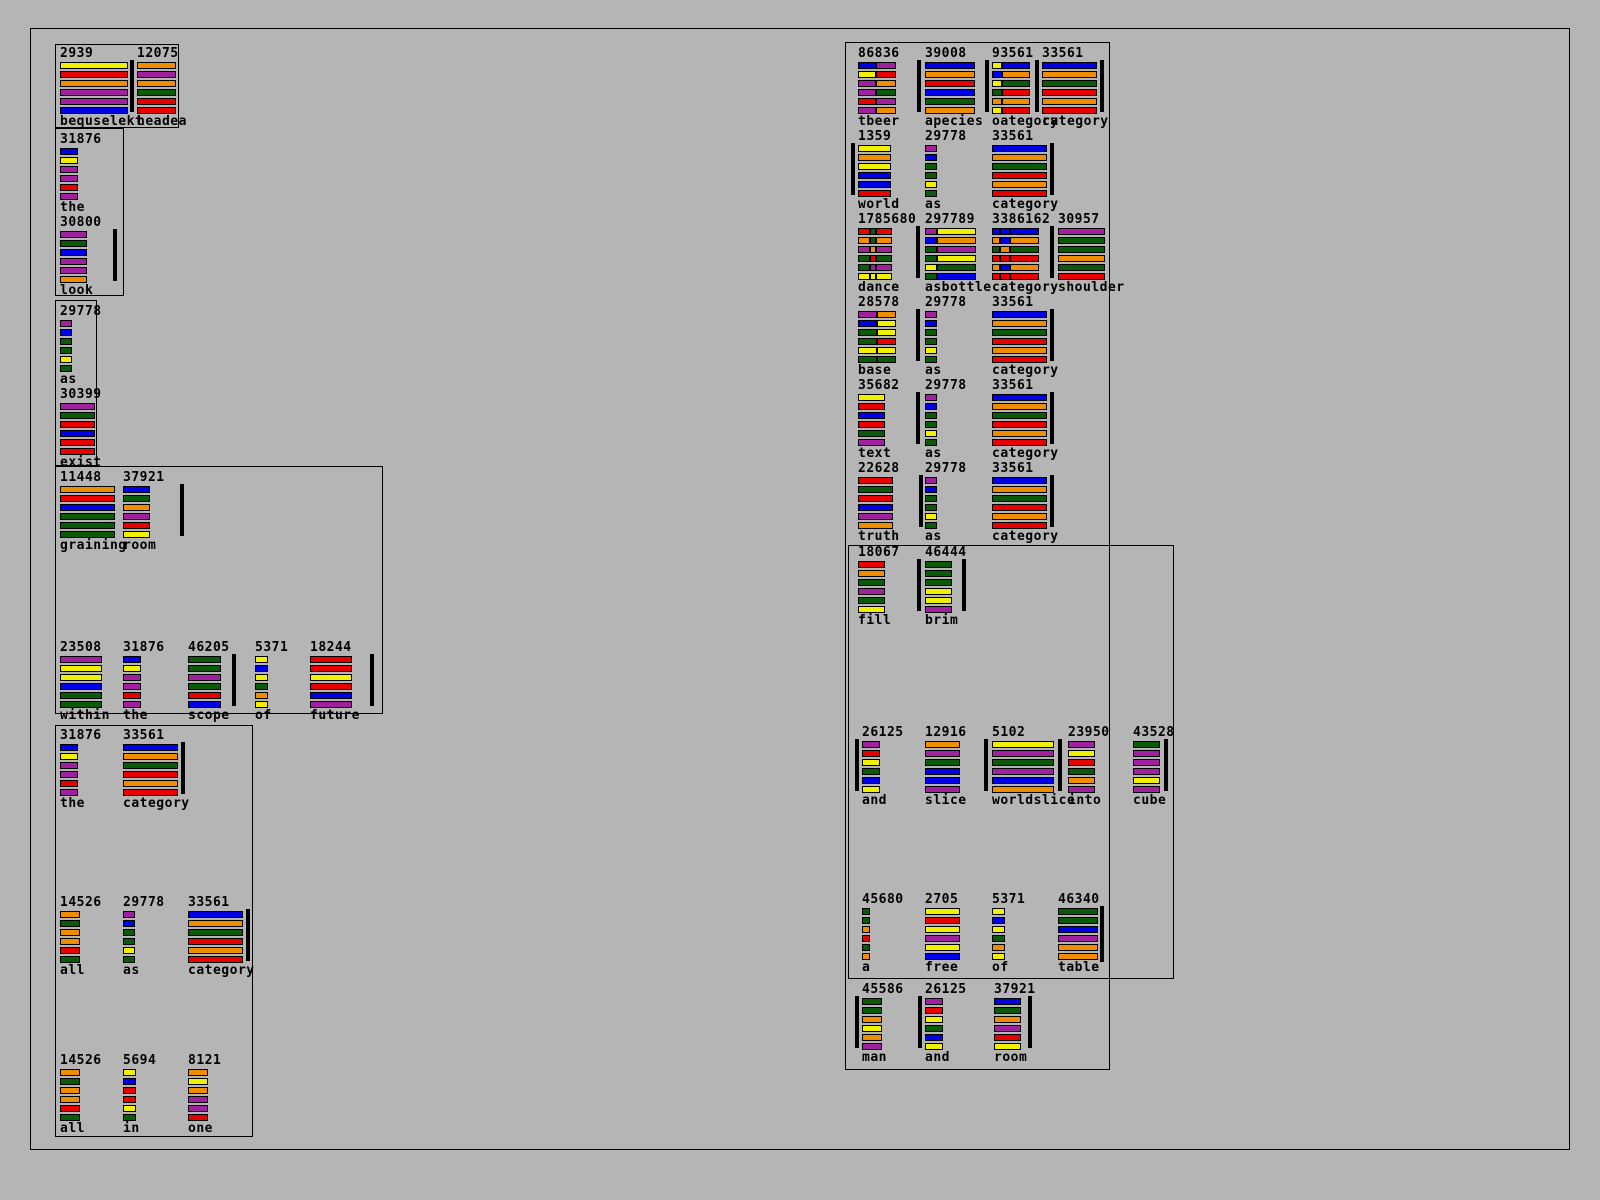  Describe the element at coordinates (883, 899) in the screenshot. I see `stack-number: 45680` at that location.